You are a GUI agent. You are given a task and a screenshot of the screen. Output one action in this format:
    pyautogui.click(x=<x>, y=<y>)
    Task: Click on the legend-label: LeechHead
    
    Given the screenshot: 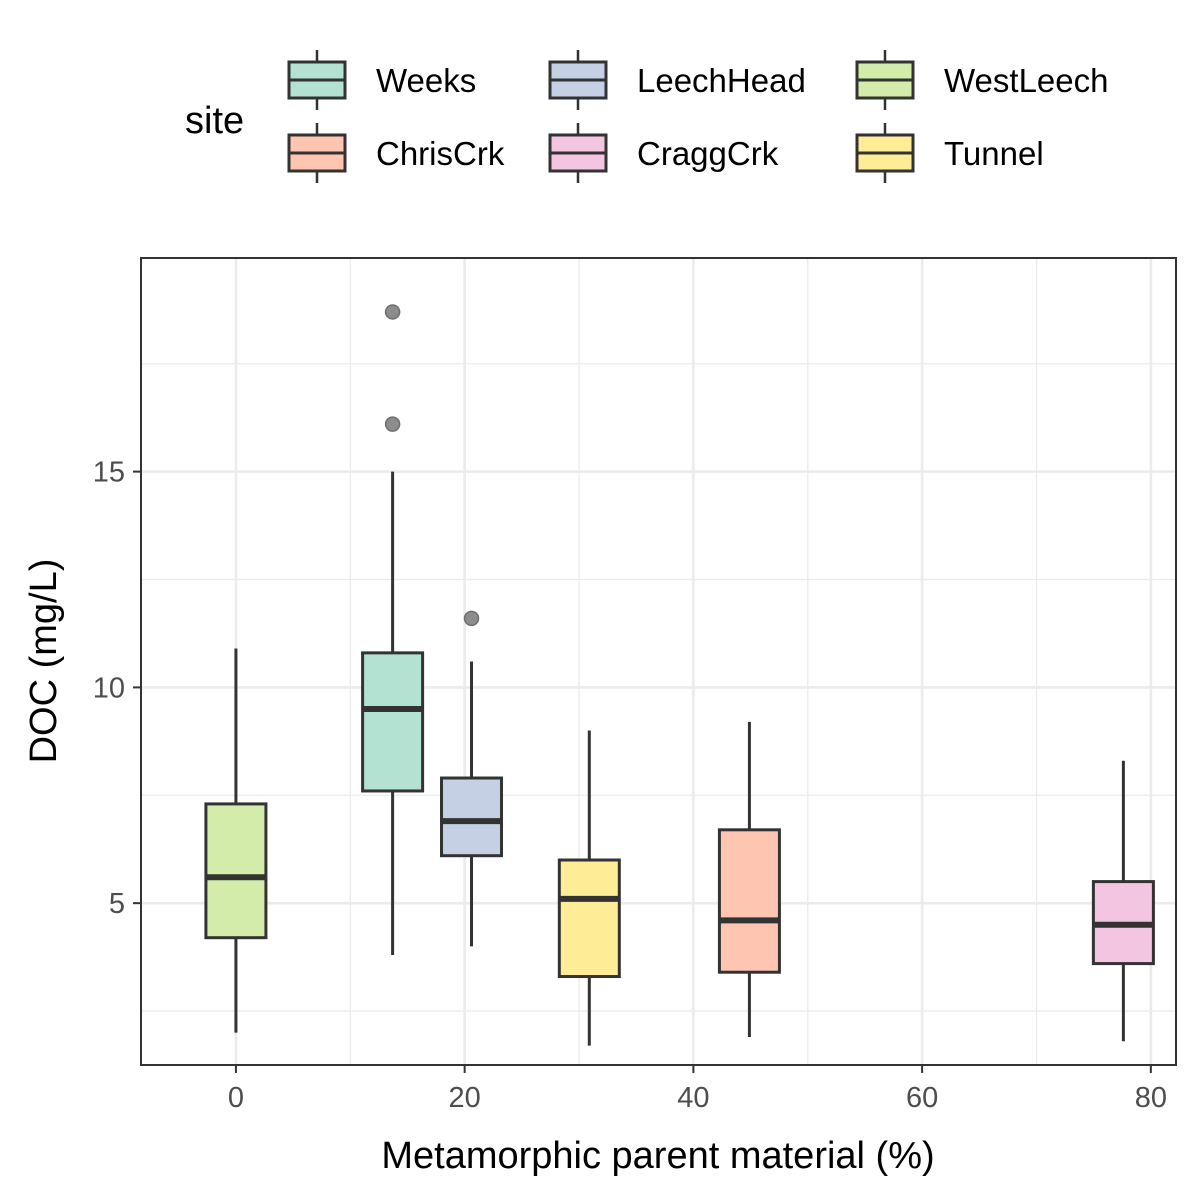 What is the action you would take?
    pyautogui.click(x=721, y=80)
    